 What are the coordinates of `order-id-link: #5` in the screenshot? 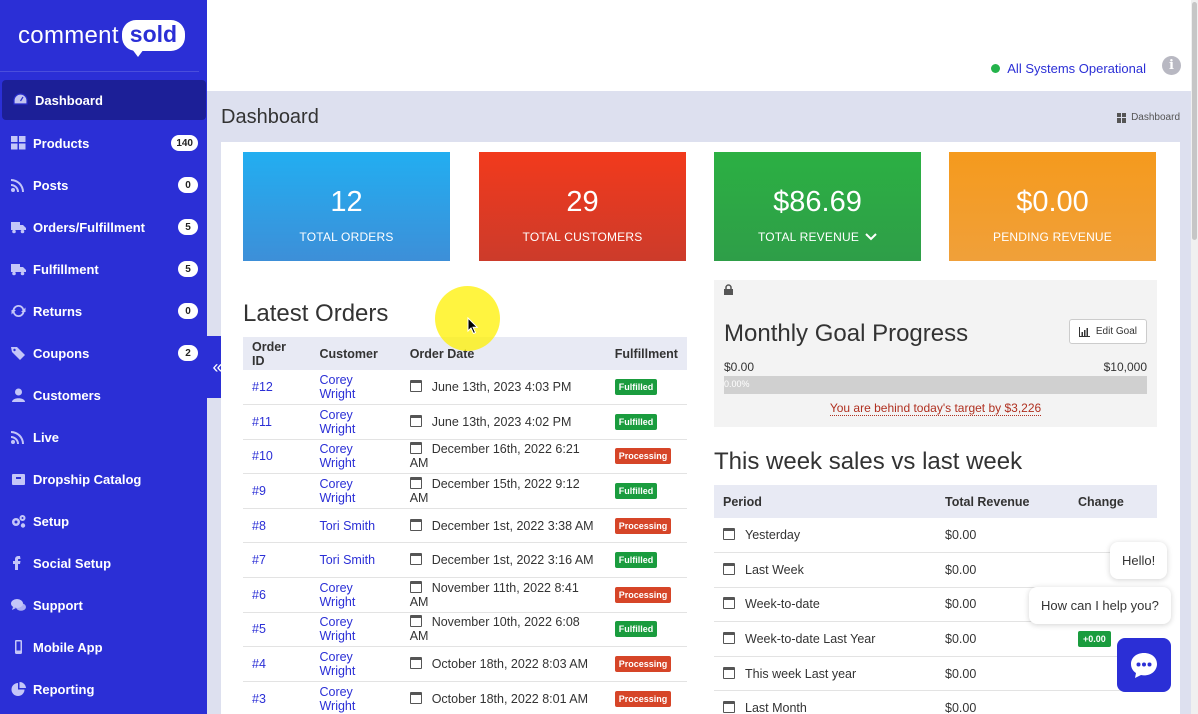 It's located at (277, 630).